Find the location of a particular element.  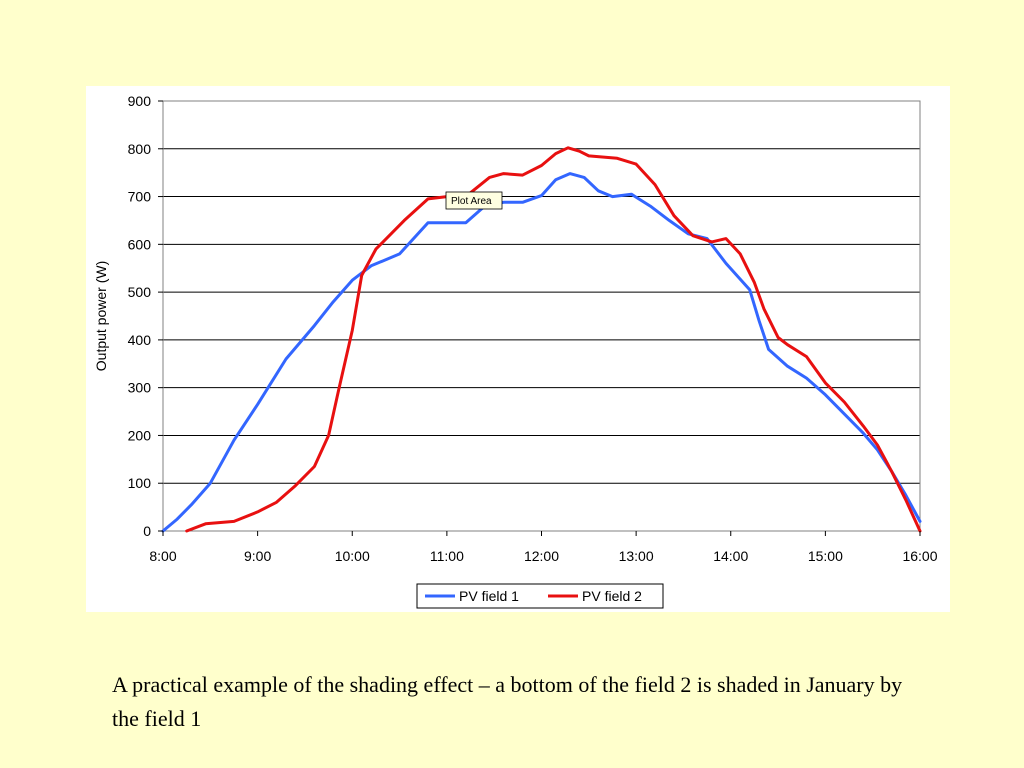

legend-box is located at coordinates (540, 596).